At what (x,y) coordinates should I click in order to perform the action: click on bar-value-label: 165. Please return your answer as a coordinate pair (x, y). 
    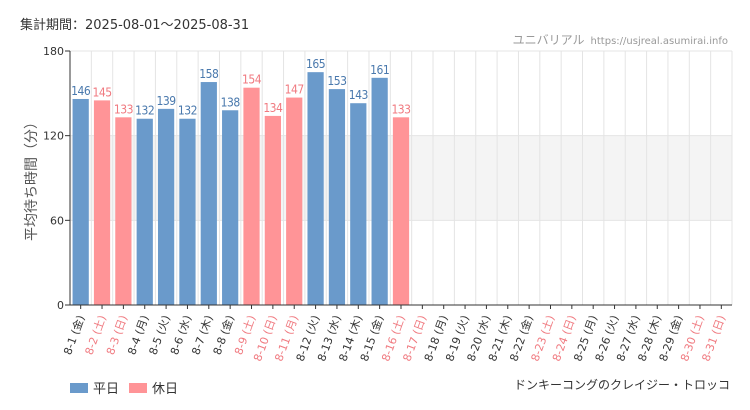
    Looking at the image, I should click on (315, 64).